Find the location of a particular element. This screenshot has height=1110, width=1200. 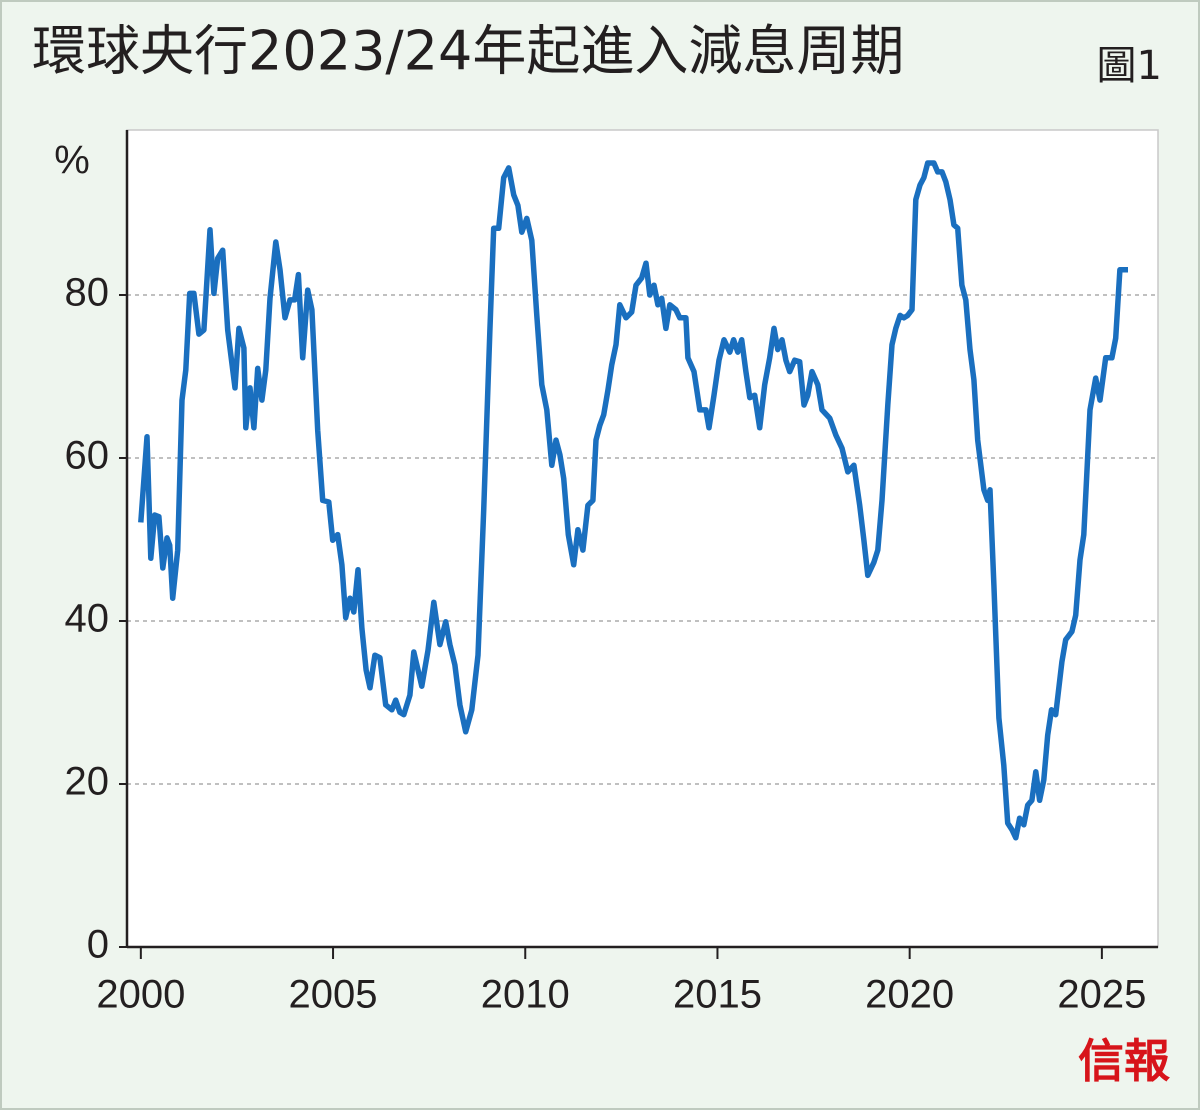

chart-title: 環球央行2023/24年起進入減息周期 is located at coordinates (468, 51).